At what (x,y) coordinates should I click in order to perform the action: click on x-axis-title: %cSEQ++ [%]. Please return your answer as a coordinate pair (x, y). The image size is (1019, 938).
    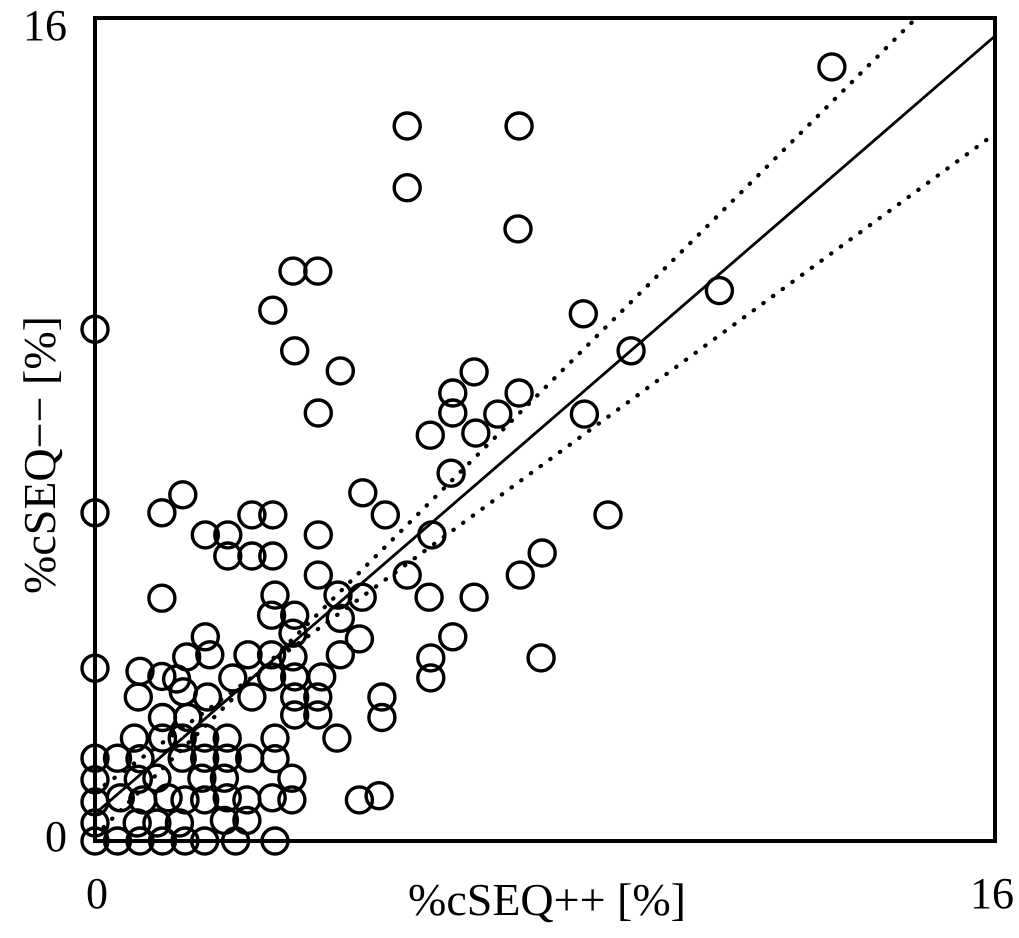
    Looking at the image, I should click on (547, 899).